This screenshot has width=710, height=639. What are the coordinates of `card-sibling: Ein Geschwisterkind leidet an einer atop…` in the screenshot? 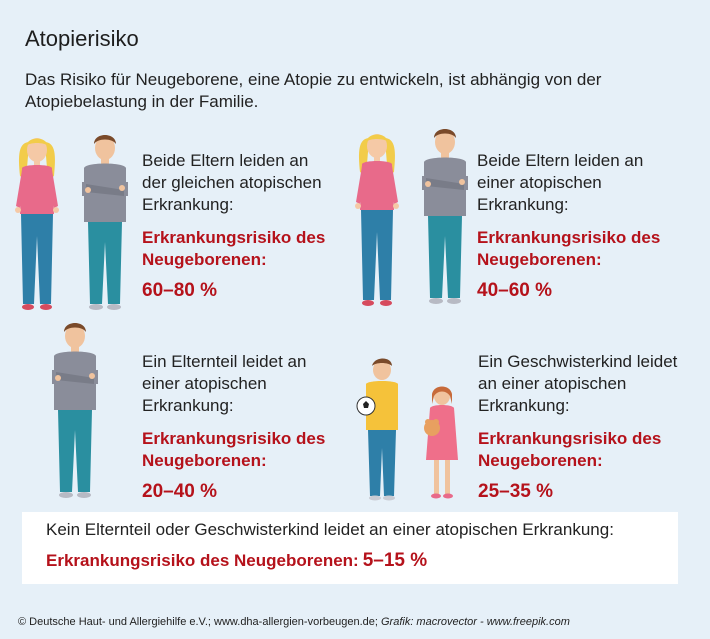 It's located at (590, 427).